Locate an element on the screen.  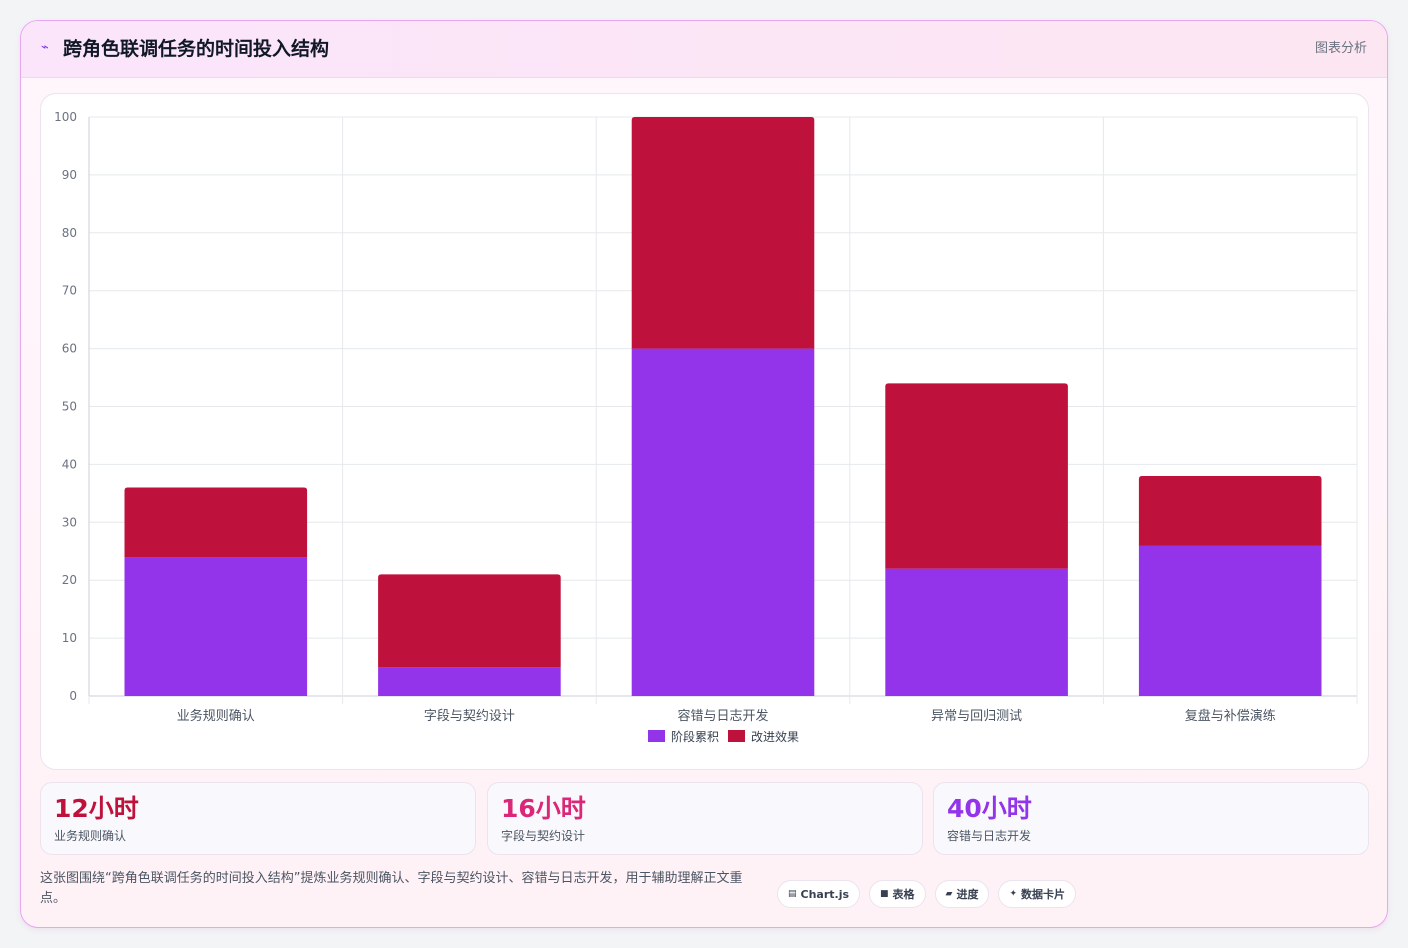
stat-label: 业务规则确认 is located at coordinates (90, 836).